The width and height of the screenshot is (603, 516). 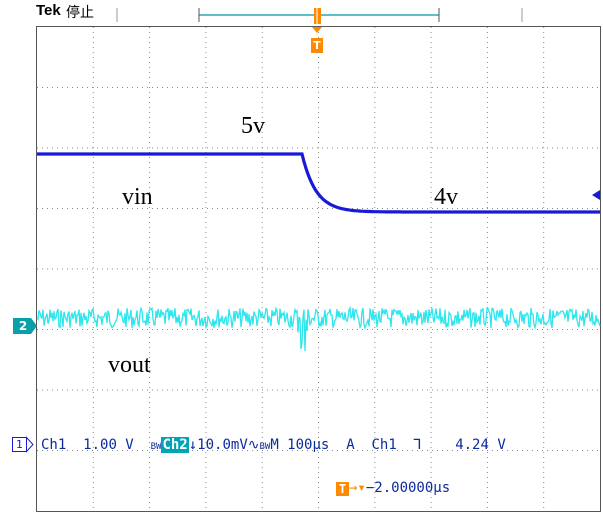 What do you see at coordinates (19, 444) in the screenshot?
I see `ch1-marker-label: 1` at bounding box center [19, 444].